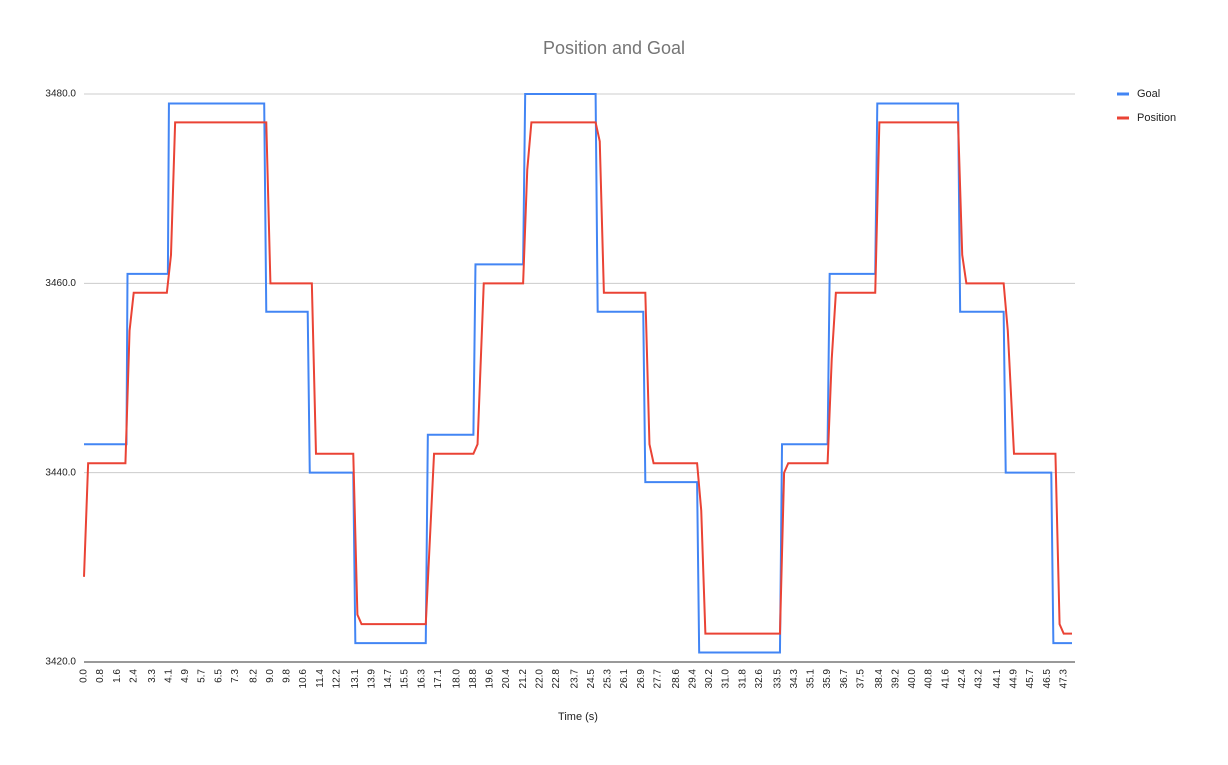  What do you see at coordinates (608, 679) in the screenshot?
I see `x-tick-label: 25.3` at bounding box center [608, 679].